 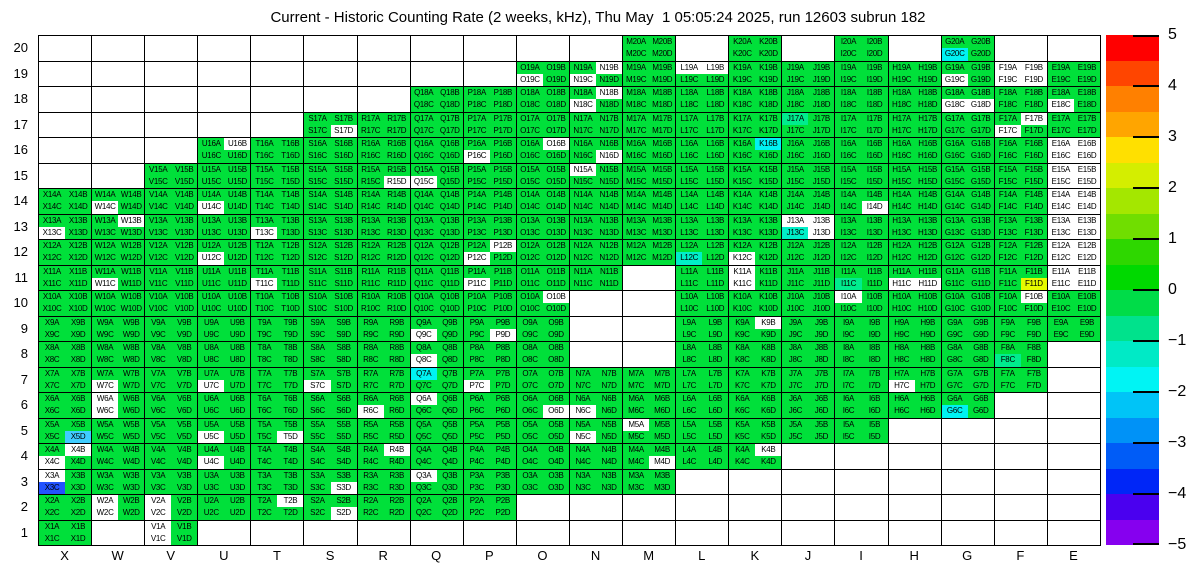 What do you see at coordinates (821, 385) in the screenshot?
I see `cell-J7D: J7D` at bounding box center [821, 385].